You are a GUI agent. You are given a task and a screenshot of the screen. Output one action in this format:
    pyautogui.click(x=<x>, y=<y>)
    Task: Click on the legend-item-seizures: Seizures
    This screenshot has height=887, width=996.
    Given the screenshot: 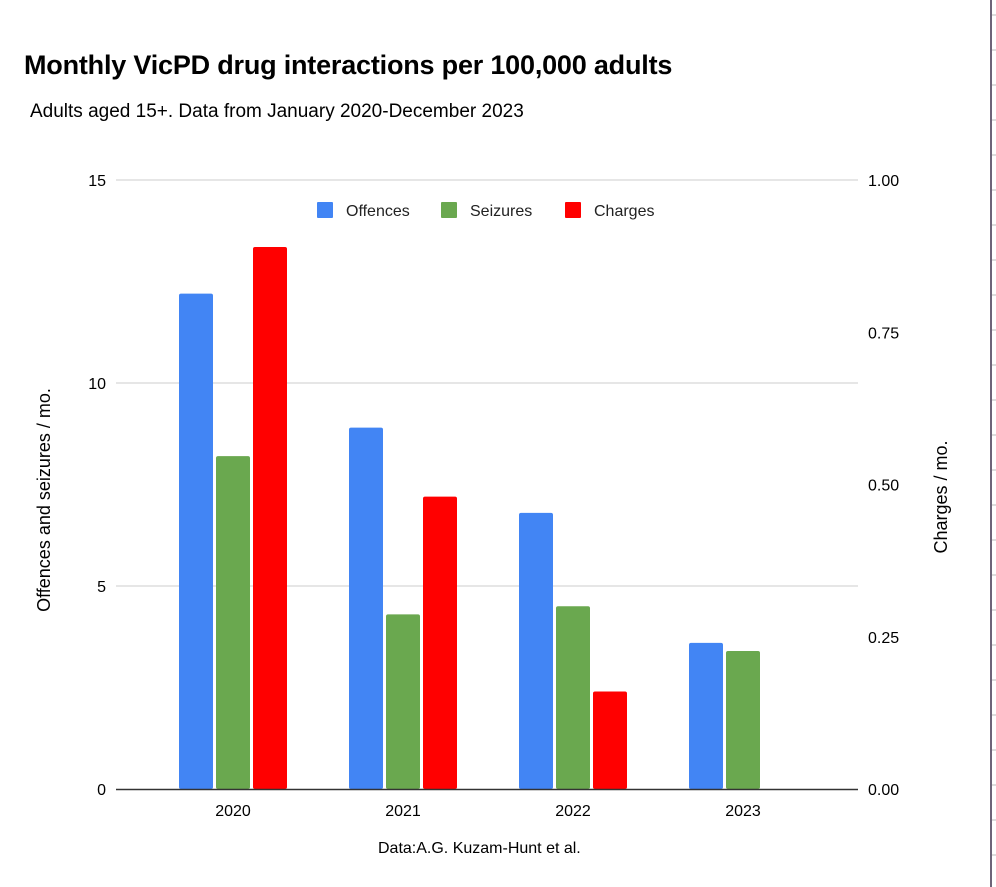 What is the action you would take?
    pyautogui.click(x=486, y=211)
    